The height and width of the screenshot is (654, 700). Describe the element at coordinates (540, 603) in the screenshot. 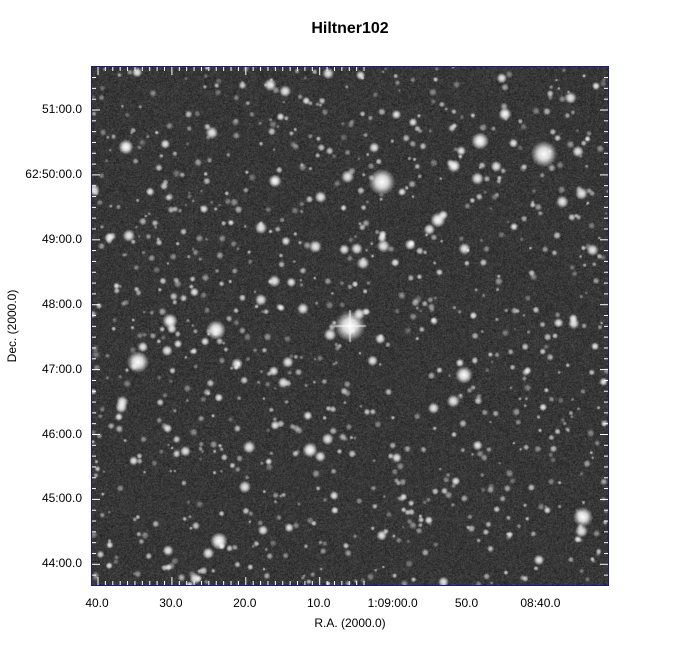

I see `x-tick-label: 08:40.0` at that location.